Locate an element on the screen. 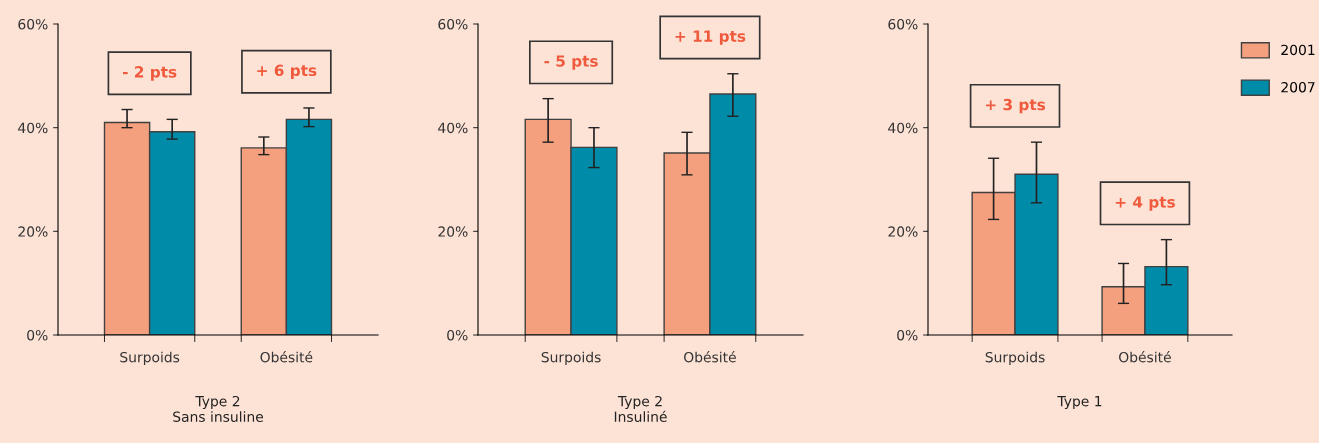 The height and width of the screenshot is (443, 1319). x-axis-title: Type 2 Insuliné is located at coordinates (640, 408).